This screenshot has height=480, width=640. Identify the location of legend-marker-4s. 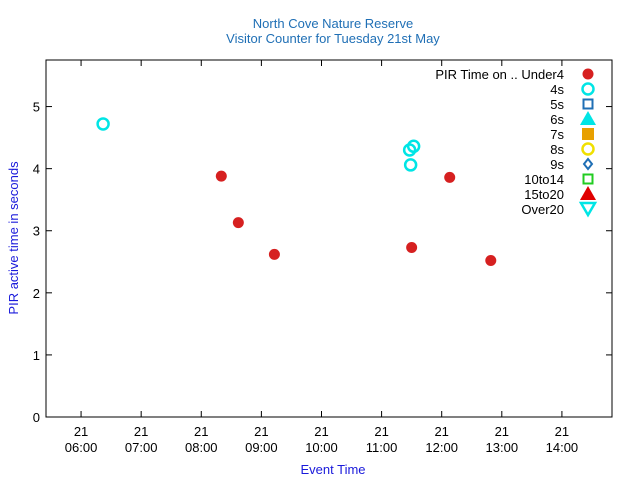
(588, 89).